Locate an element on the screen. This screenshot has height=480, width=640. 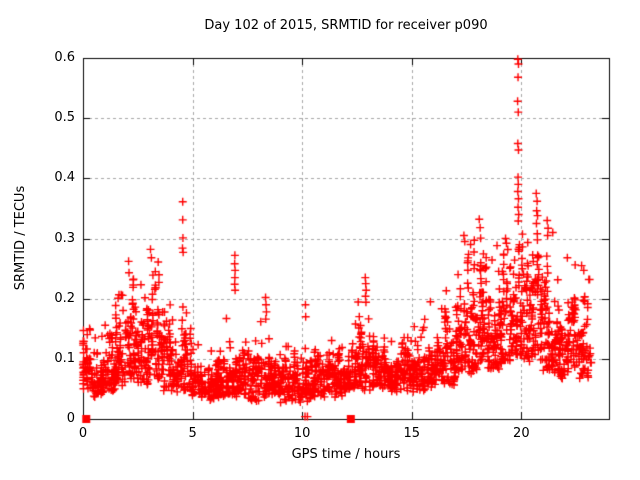
y-tick-label: 0.3 is located at coordinates (64, 238).